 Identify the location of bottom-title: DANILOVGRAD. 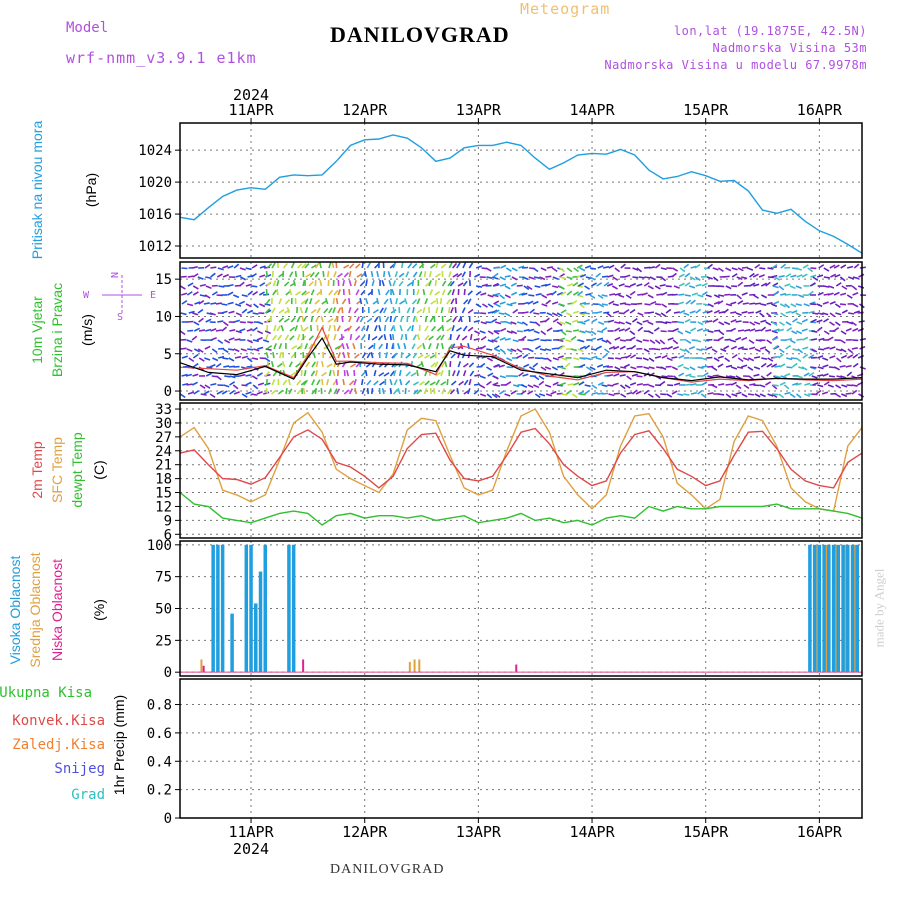
(387, 869).